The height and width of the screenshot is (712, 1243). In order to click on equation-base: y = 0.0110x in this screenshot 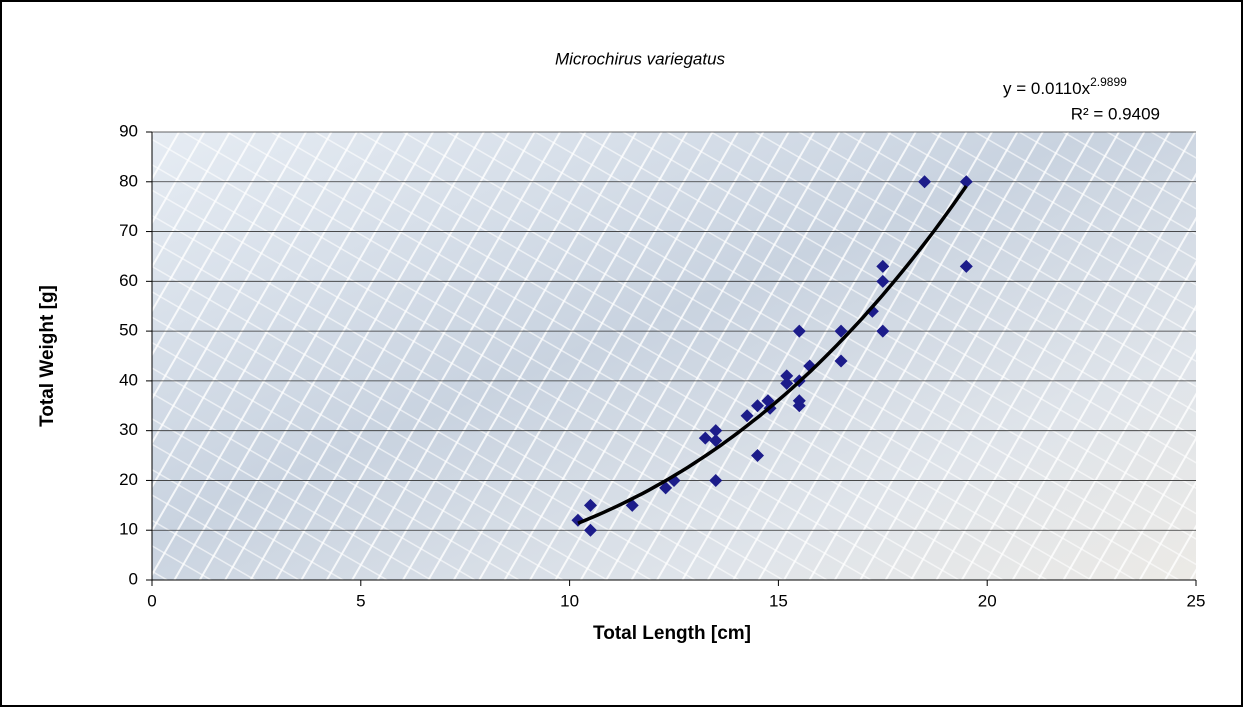, I will do `click(1047, 88)`.